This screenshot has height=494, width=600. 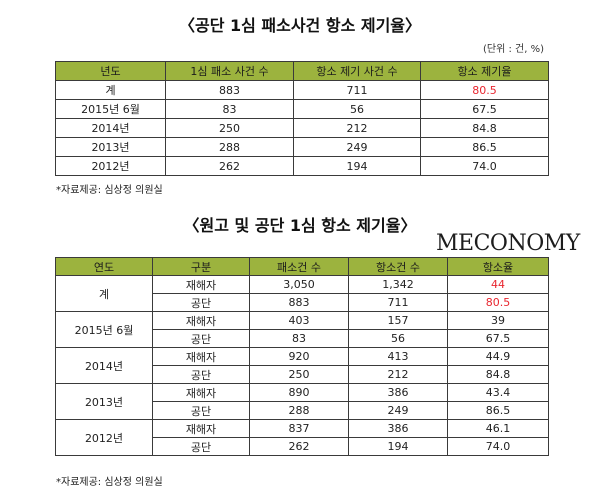 I want to click on table-row: 공단 883 711 80.5, so click(x=302, y=302).